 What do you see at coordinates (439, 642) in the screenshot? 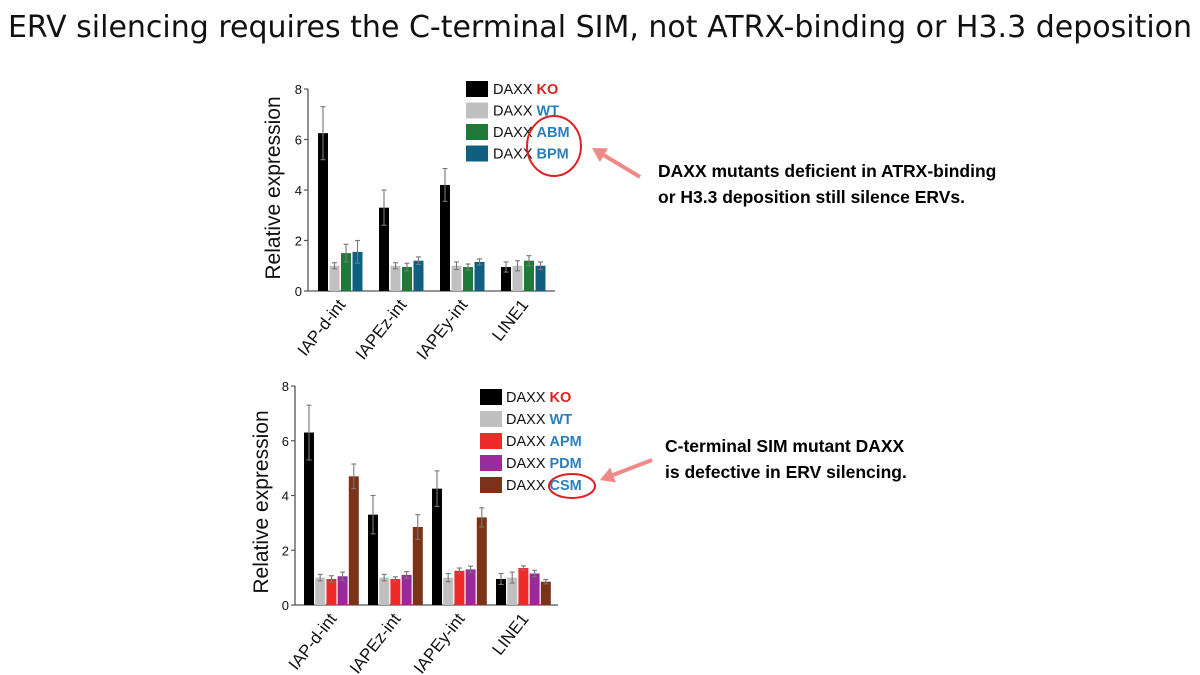
I see `x-tick-label: IAPEy-int` at bounding box center [439, 642].